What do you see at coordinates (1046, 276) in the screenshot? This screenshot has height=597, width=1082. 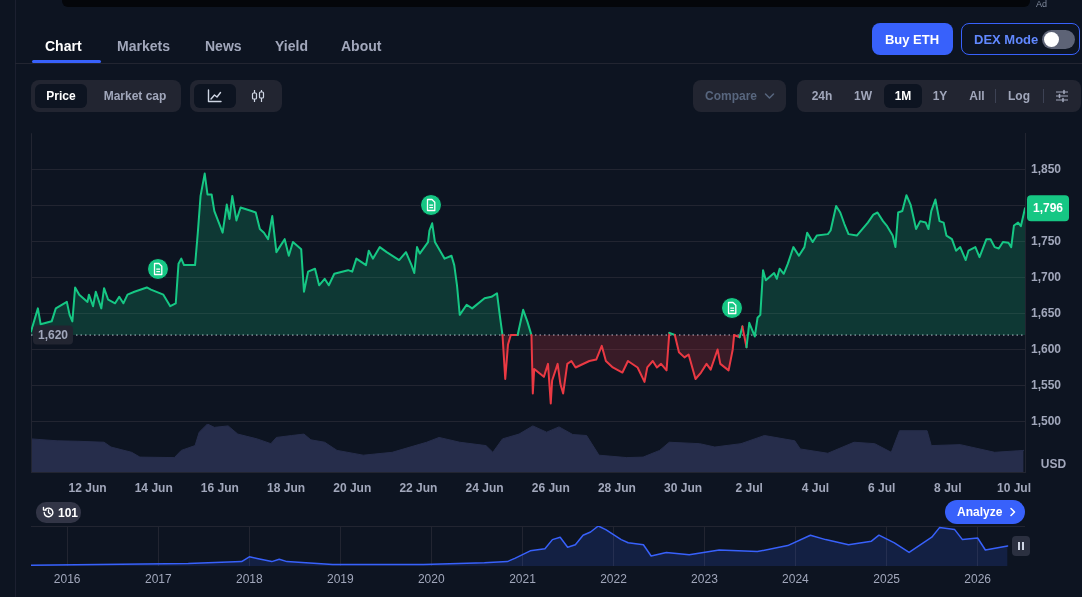 I see `y-tick-label: 1,700` at bounding box center [1046, 276].